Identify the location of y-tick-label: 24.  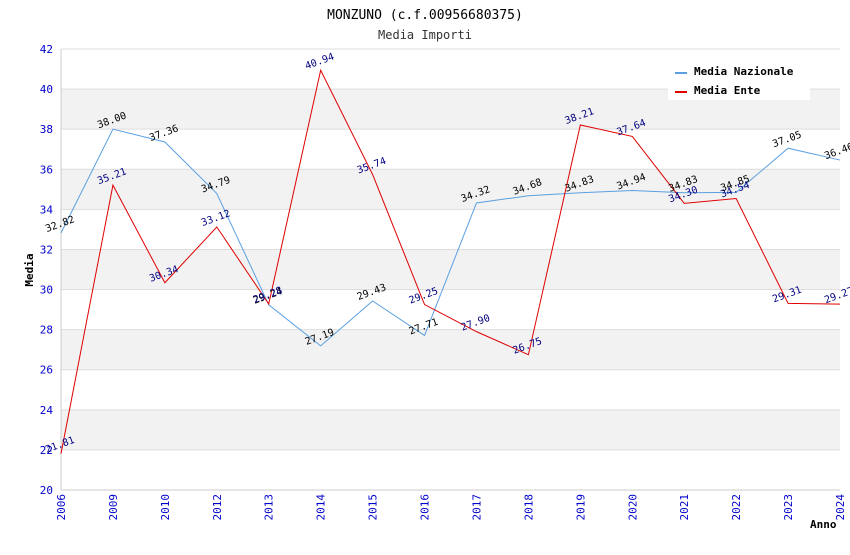
(47, 410).